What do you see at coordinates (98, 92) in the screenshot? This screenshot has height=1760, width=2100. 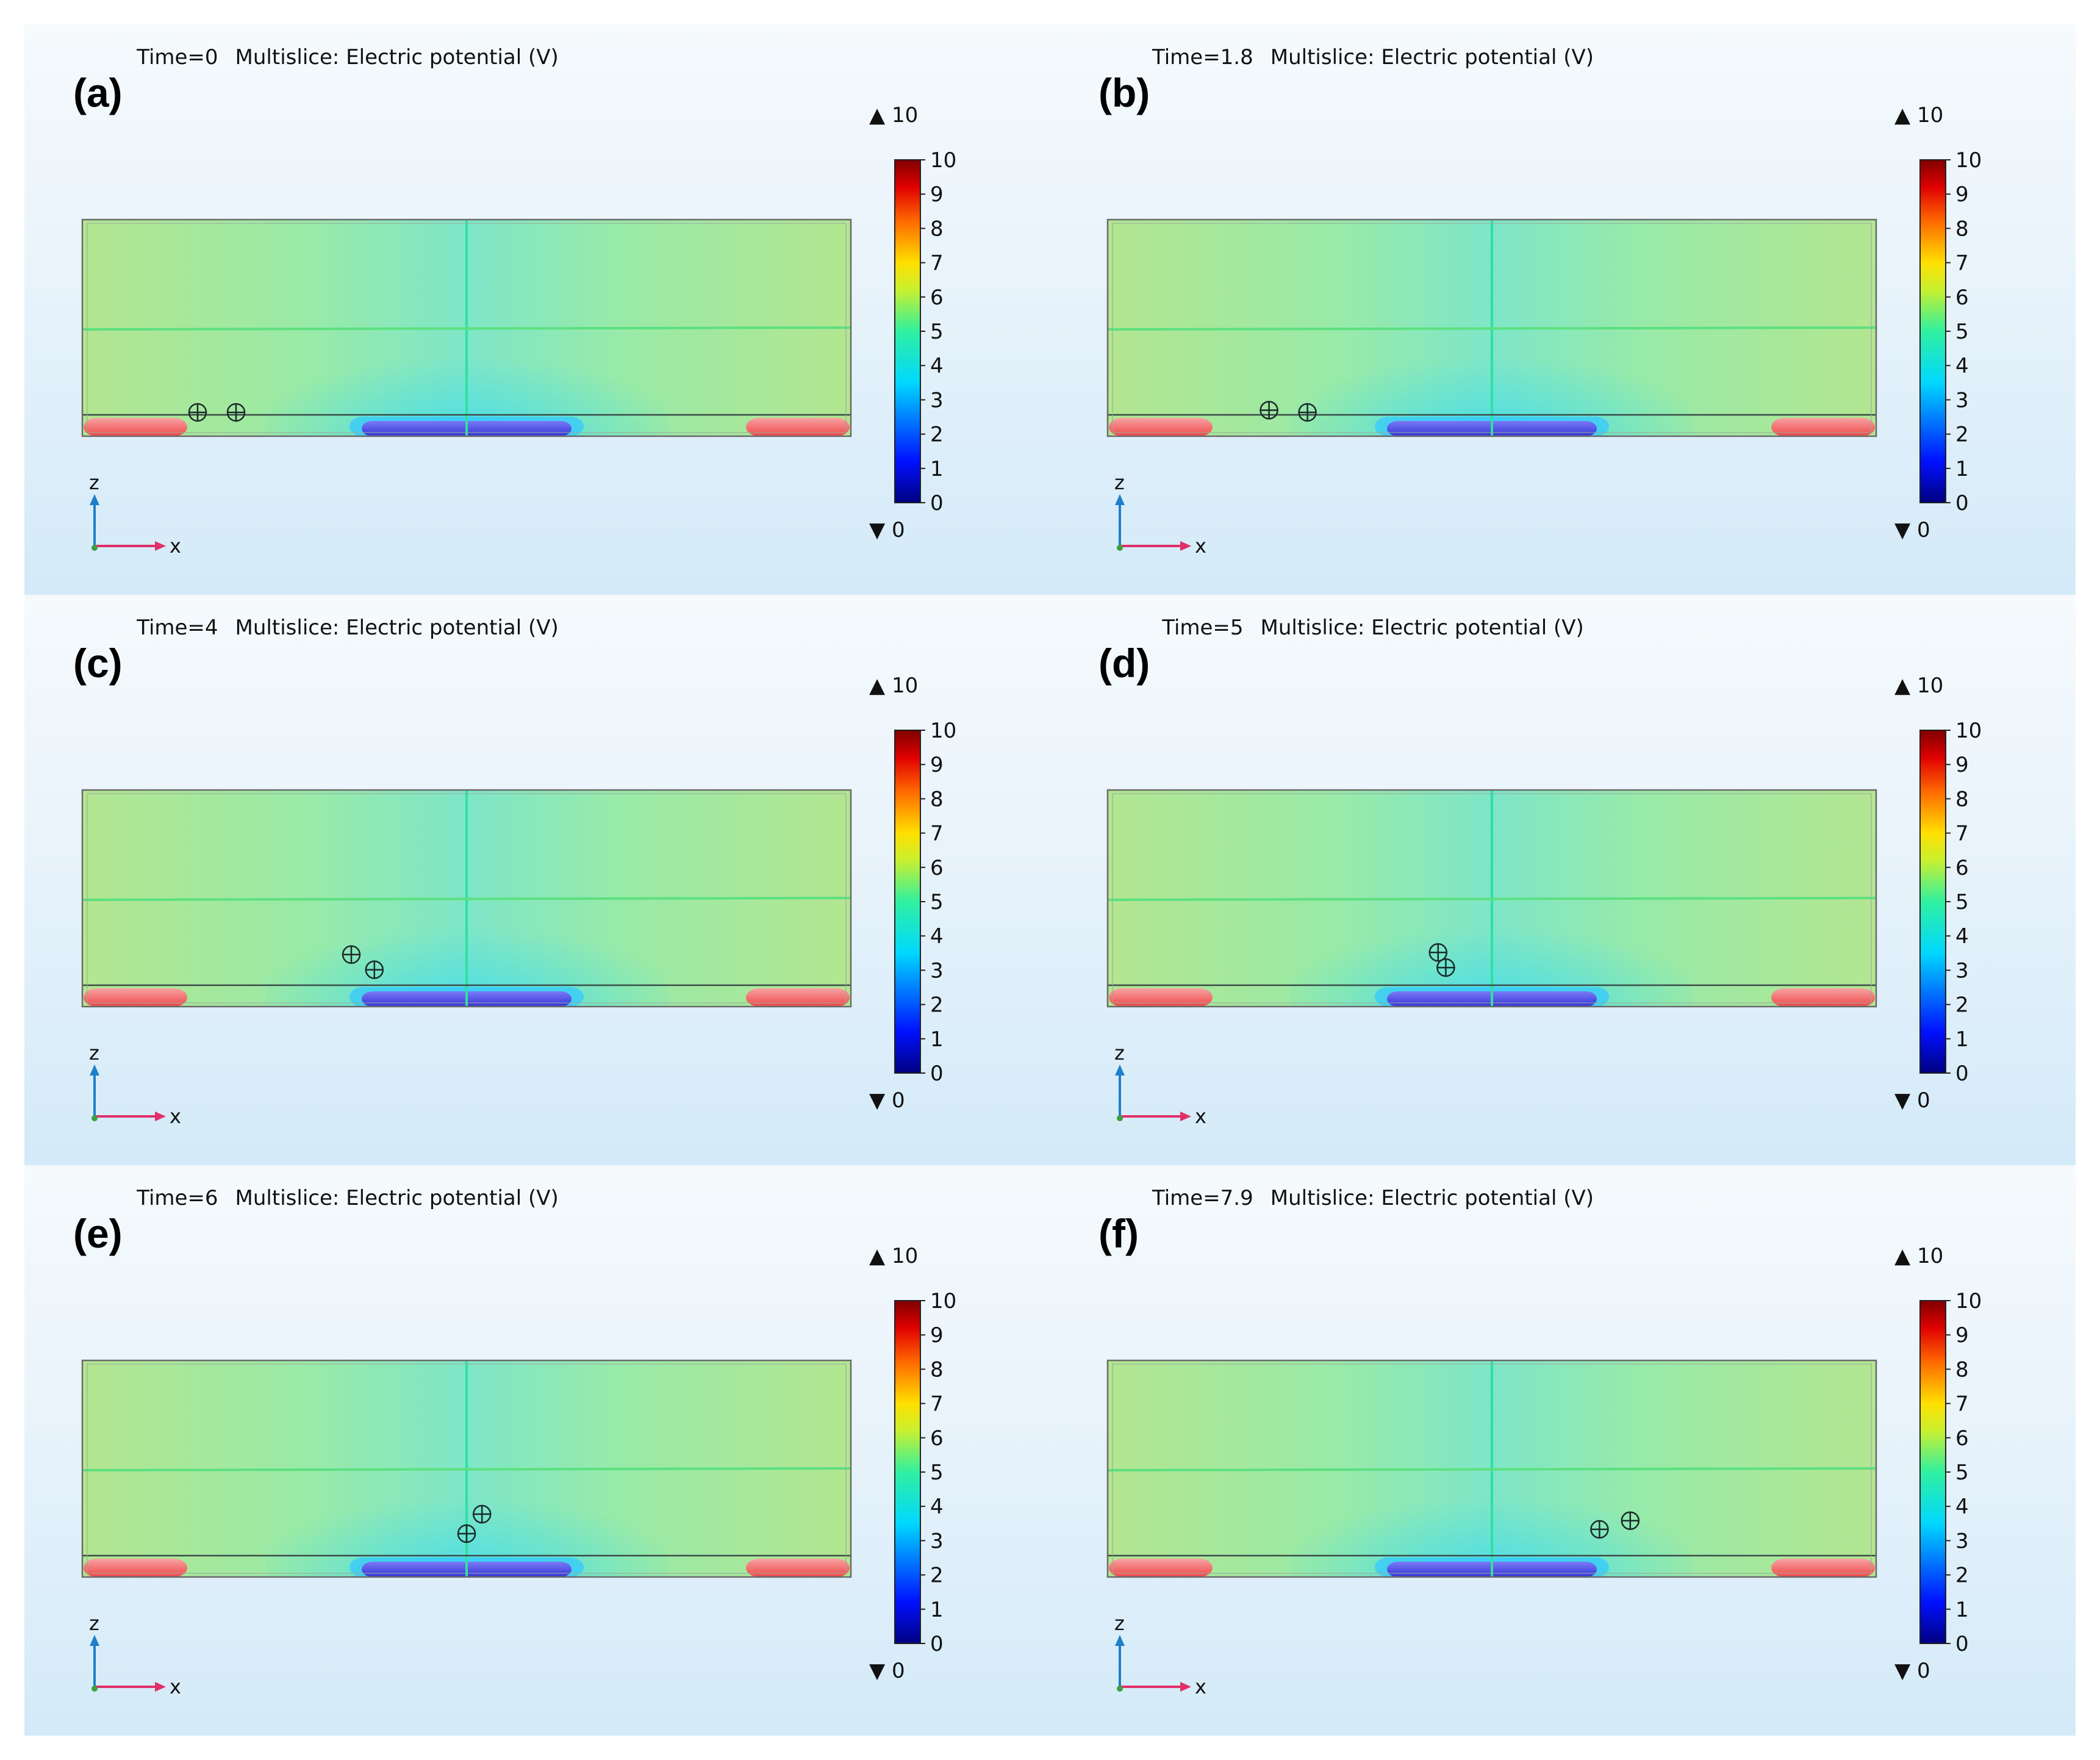 I see `panel-label: (a)` at bounding box center [98, 92].